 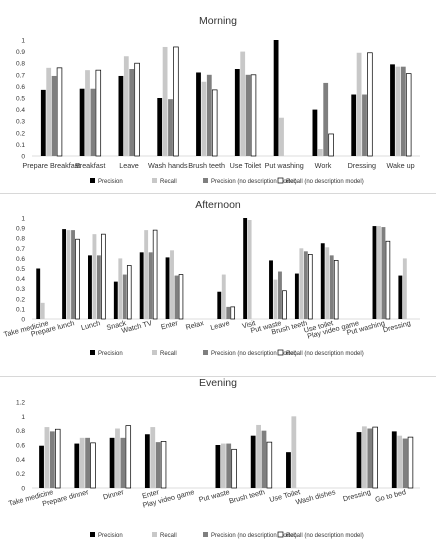 What do you see at coordinates (248, 324) in the screenshot?
I see `x-tick-label: Visit` at bounding box center [248, 324].